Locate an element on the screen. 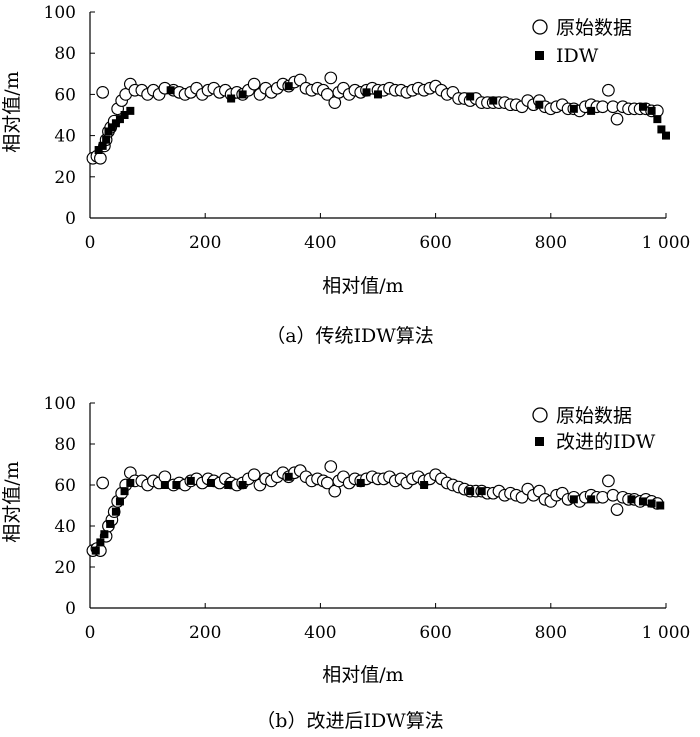 Image resolution: width=700 pixels, height=737 pixels. chart-a-y-tick-label: 40 is located at coordinates (65, 137).